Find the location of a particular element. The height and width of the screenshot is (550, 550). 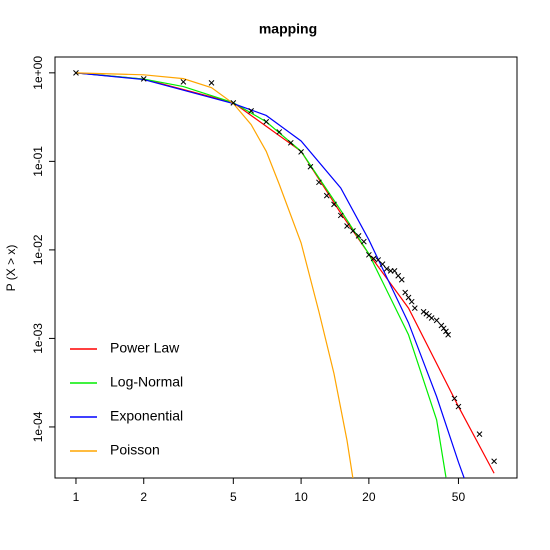

y-tick-label: 1e-04 is located at coordinates (38, 426).